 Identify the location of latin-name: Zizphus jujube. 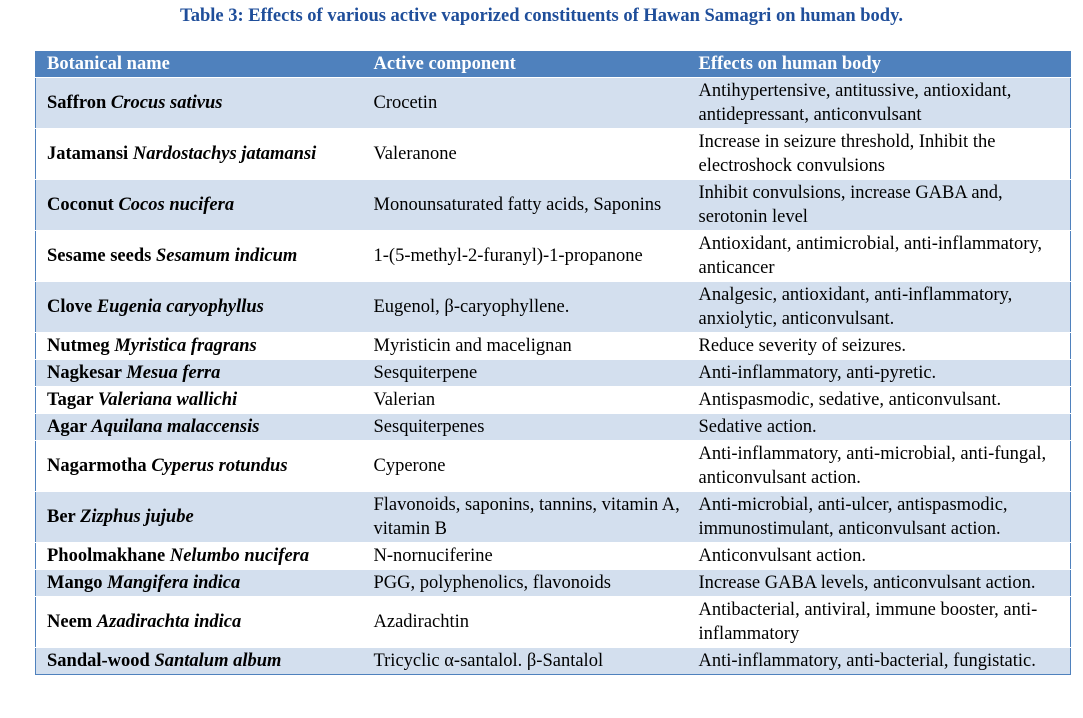
(137, 517).